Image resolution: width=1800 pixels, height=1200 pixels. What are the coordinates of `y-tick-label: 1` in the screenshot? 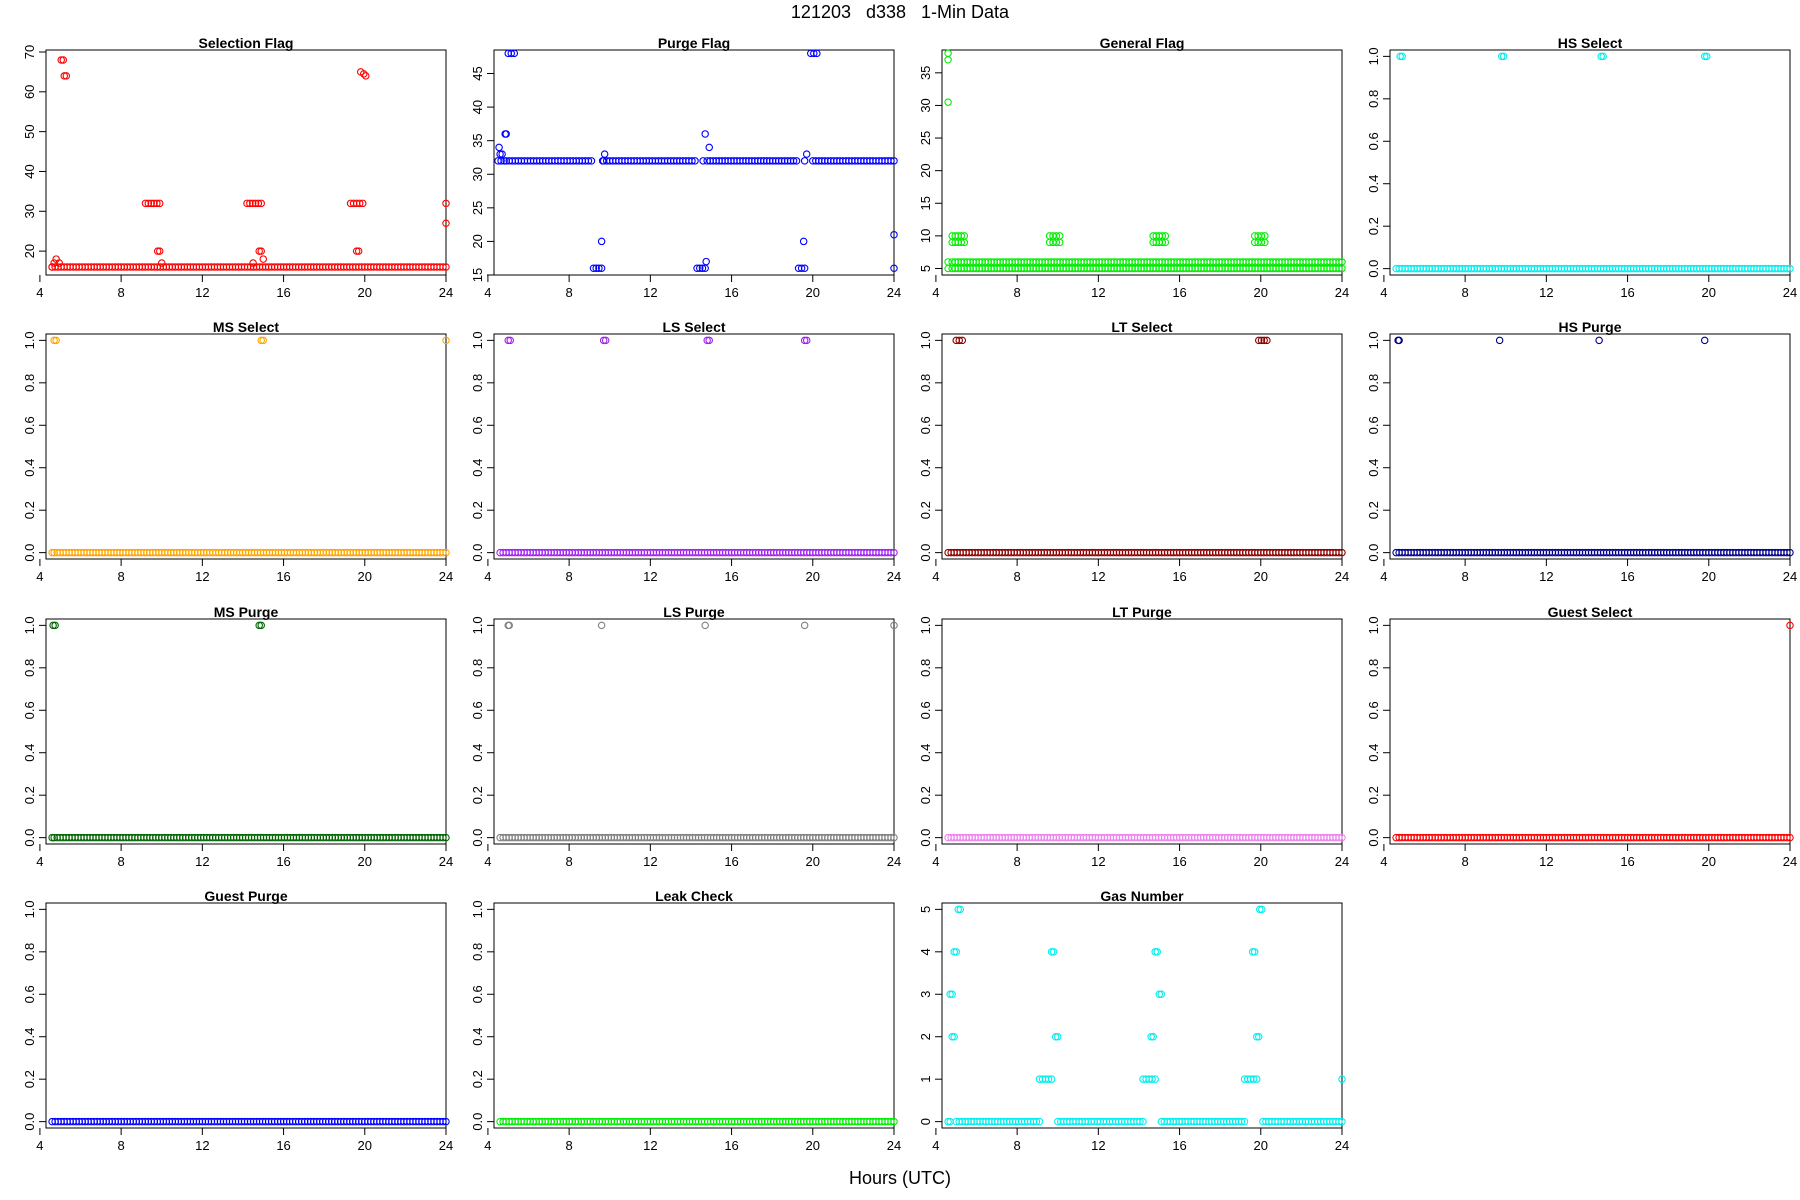 It's located at (925, 1079).